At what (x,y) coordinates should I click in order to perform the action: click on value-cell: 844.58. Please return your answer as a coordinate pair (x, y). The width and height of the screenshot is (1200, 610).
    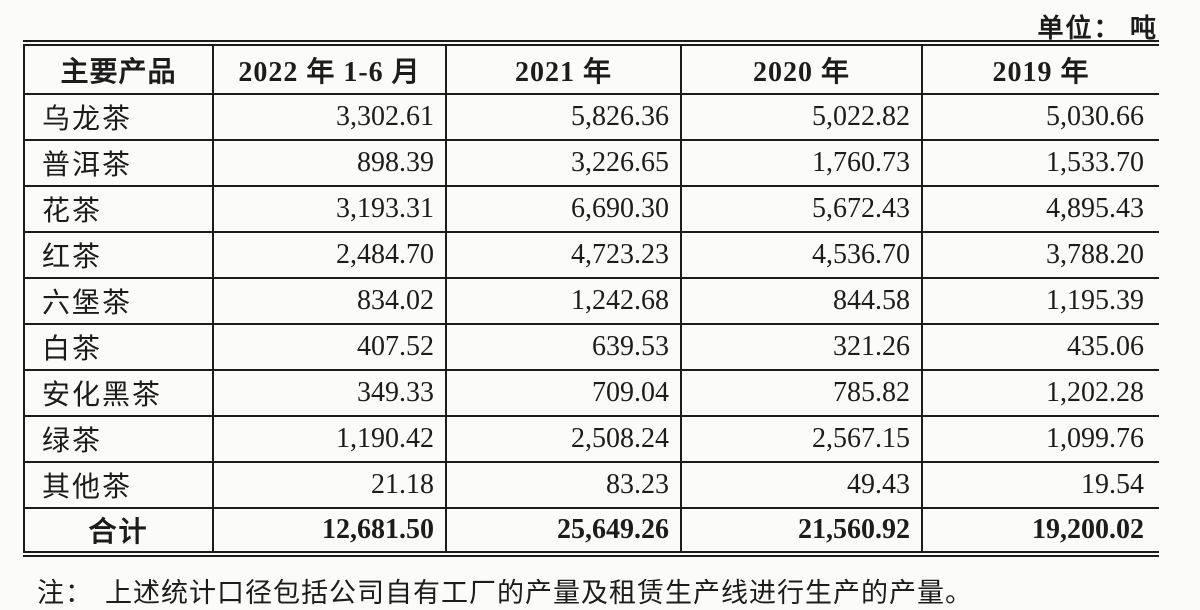
    Looking at the image, I should click on (801, 301).